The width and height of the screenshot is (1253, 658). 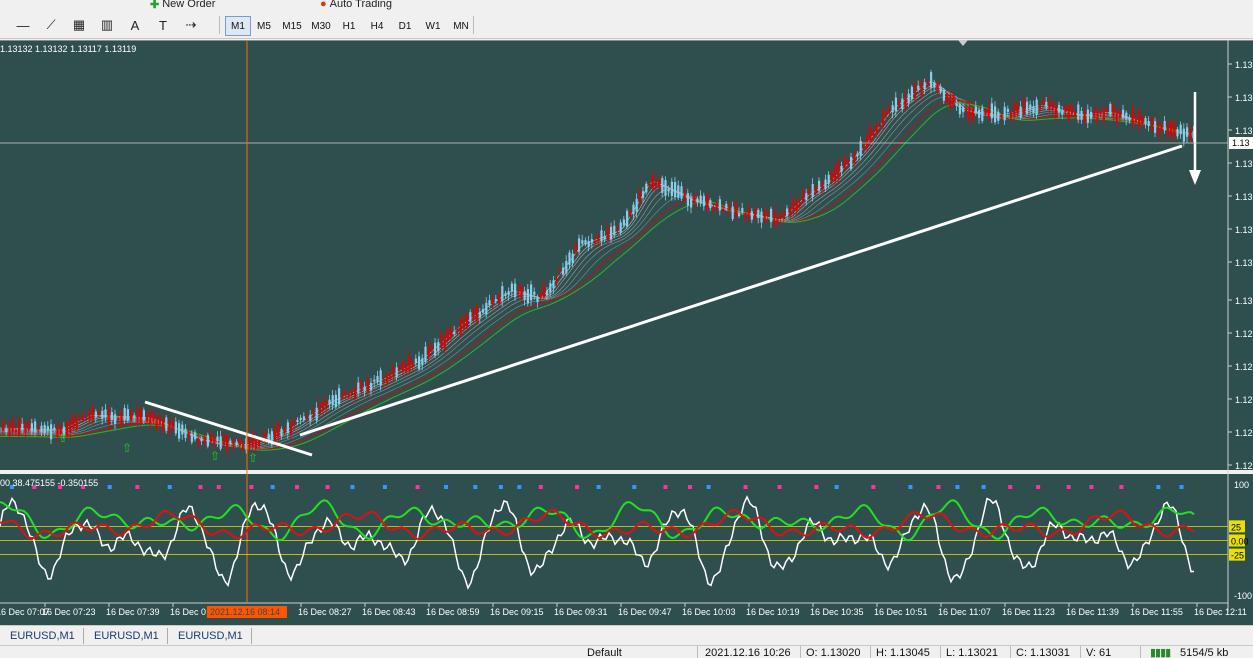 What do you see at coordinates (79, 24) in the screenshot?
I see `fibonacci-tool: ▦` at bounding box center [79, 24].